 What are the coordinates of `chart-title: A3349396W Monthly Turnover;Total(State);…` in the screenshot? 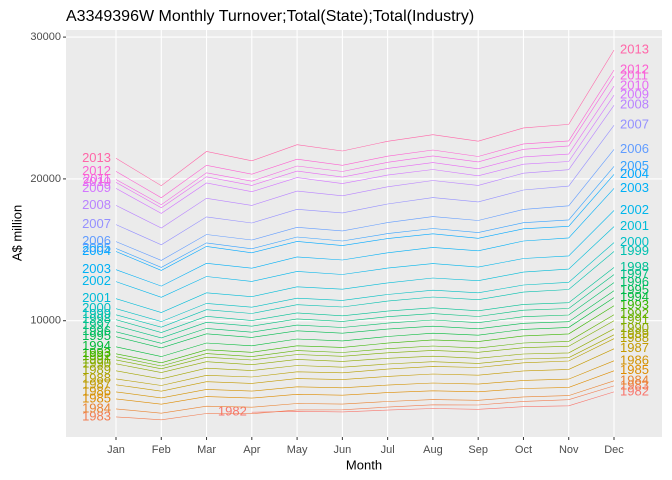 It's located at (270, 16).